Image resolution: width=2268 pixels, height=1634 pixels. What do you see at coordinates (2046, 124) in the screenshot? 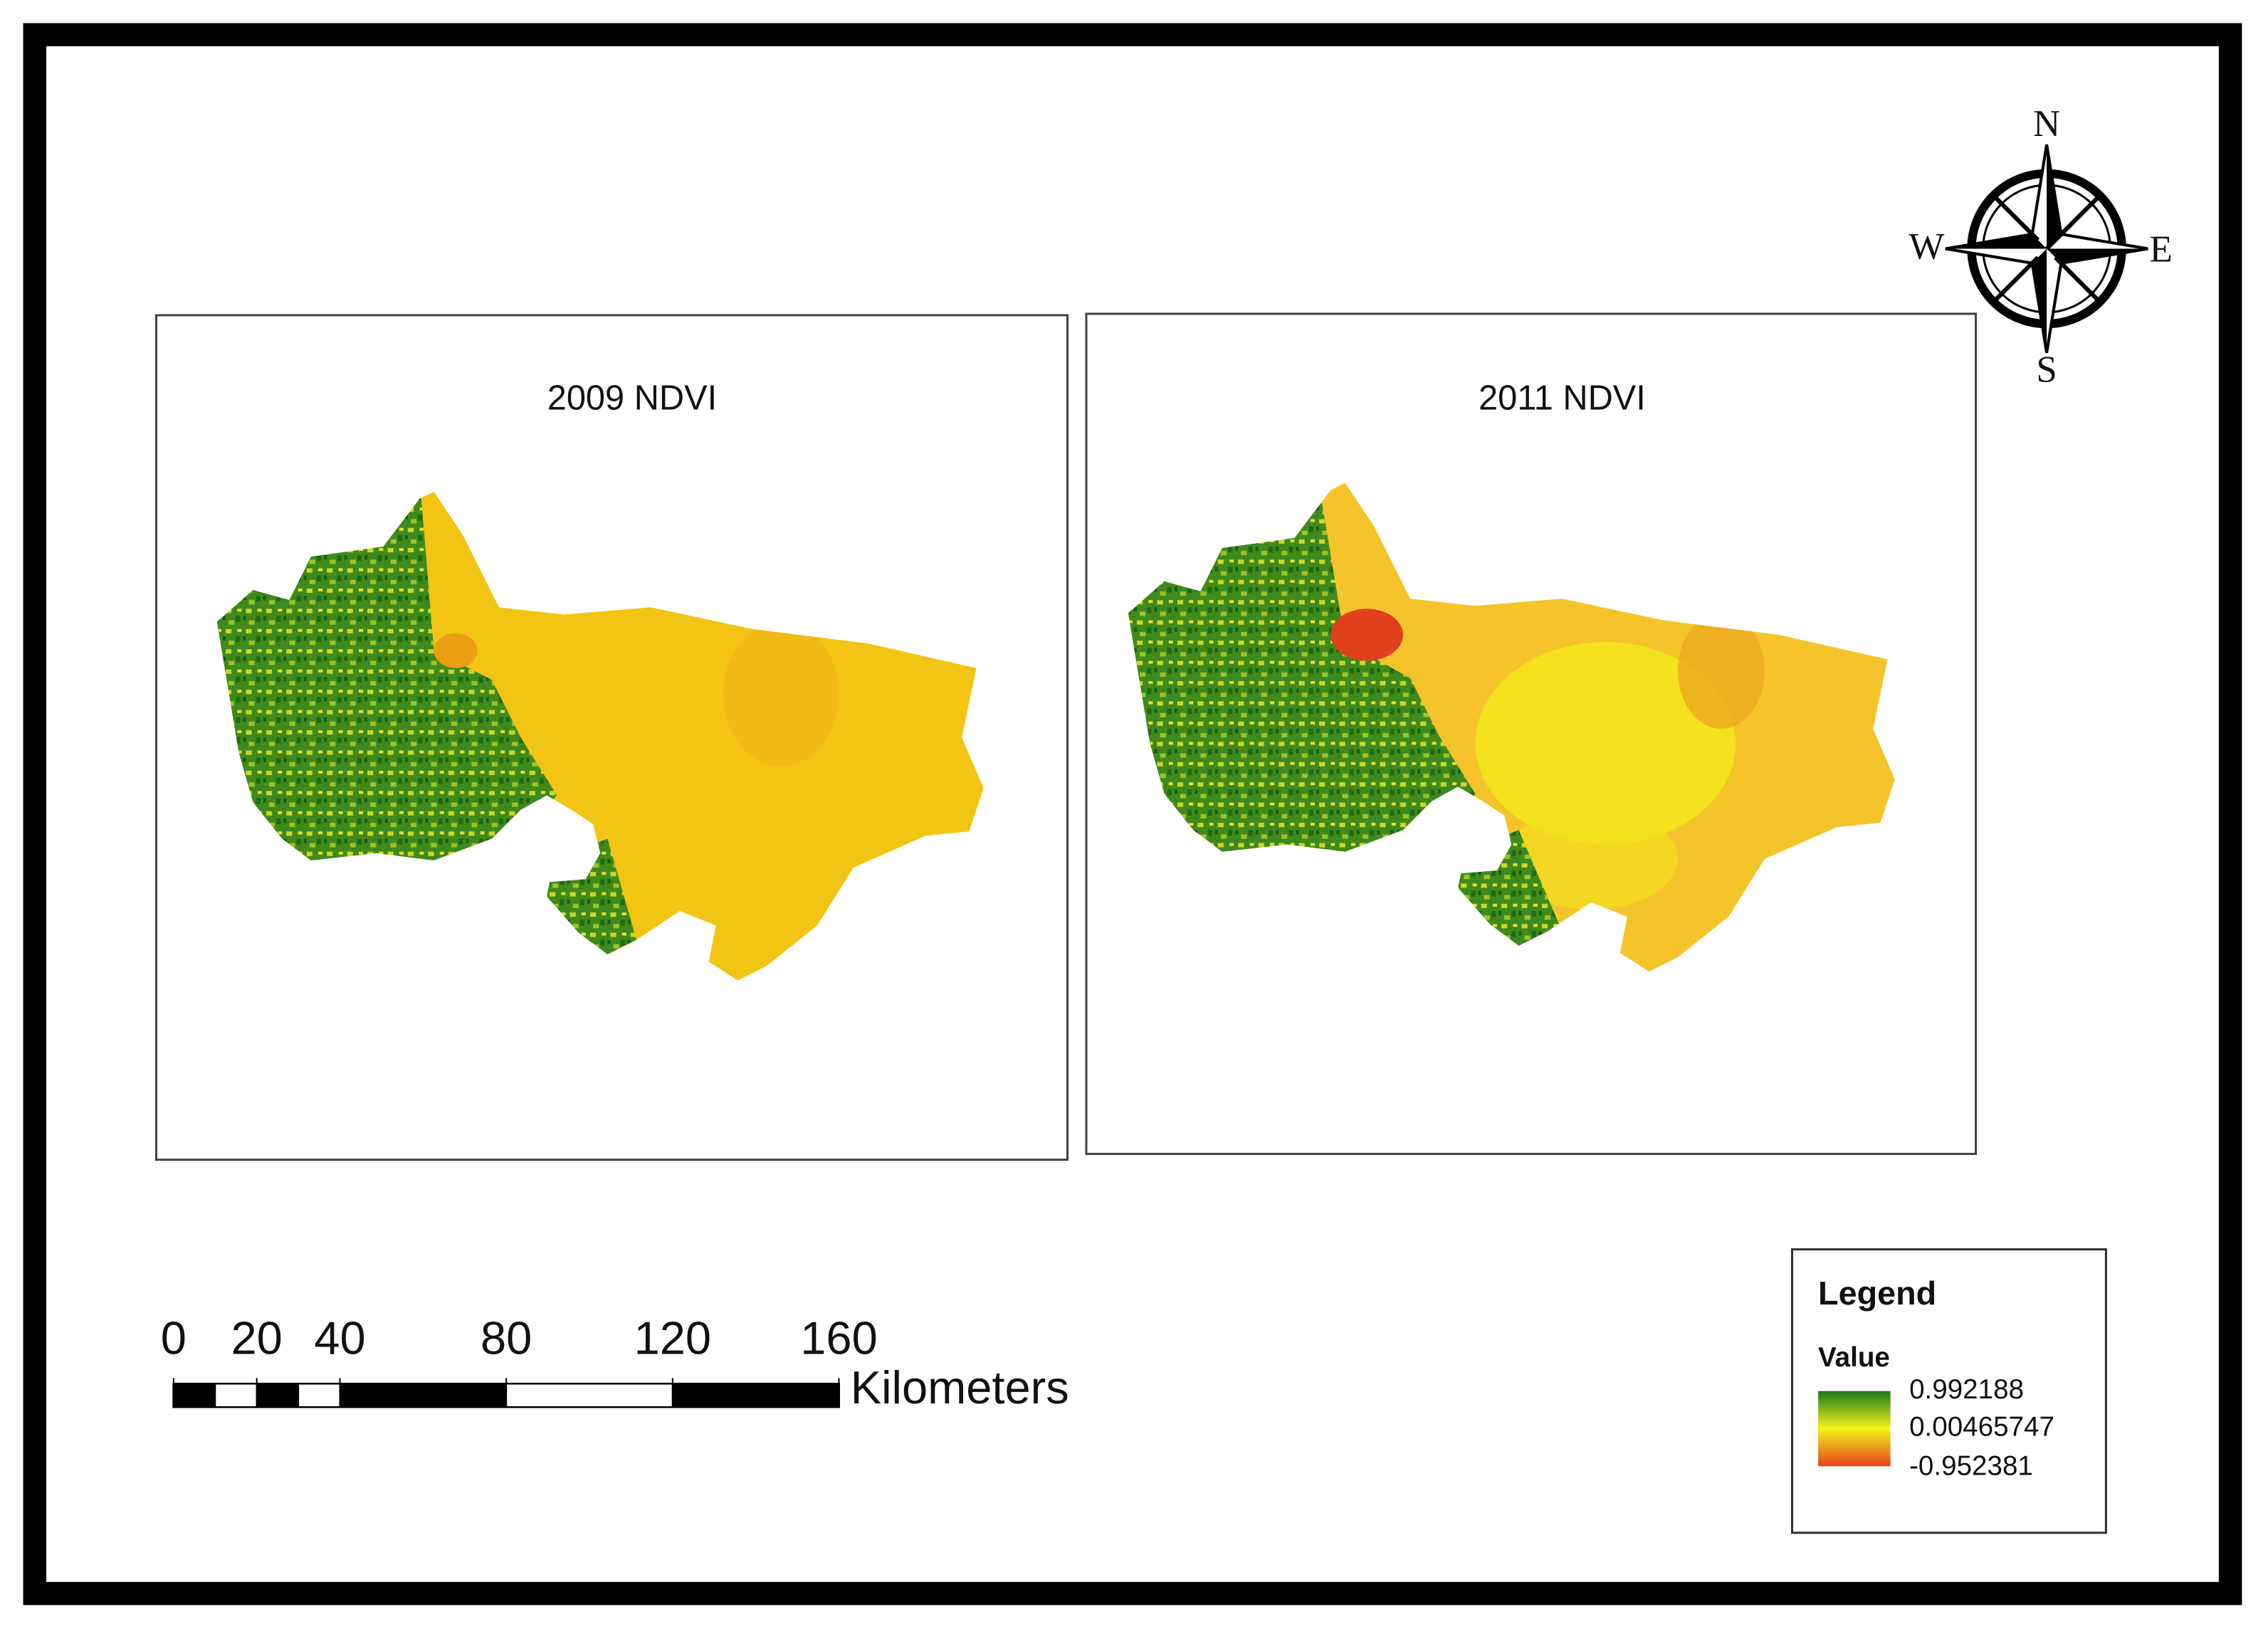
I see `compass-label: N` at bounding box center [2046, 124].